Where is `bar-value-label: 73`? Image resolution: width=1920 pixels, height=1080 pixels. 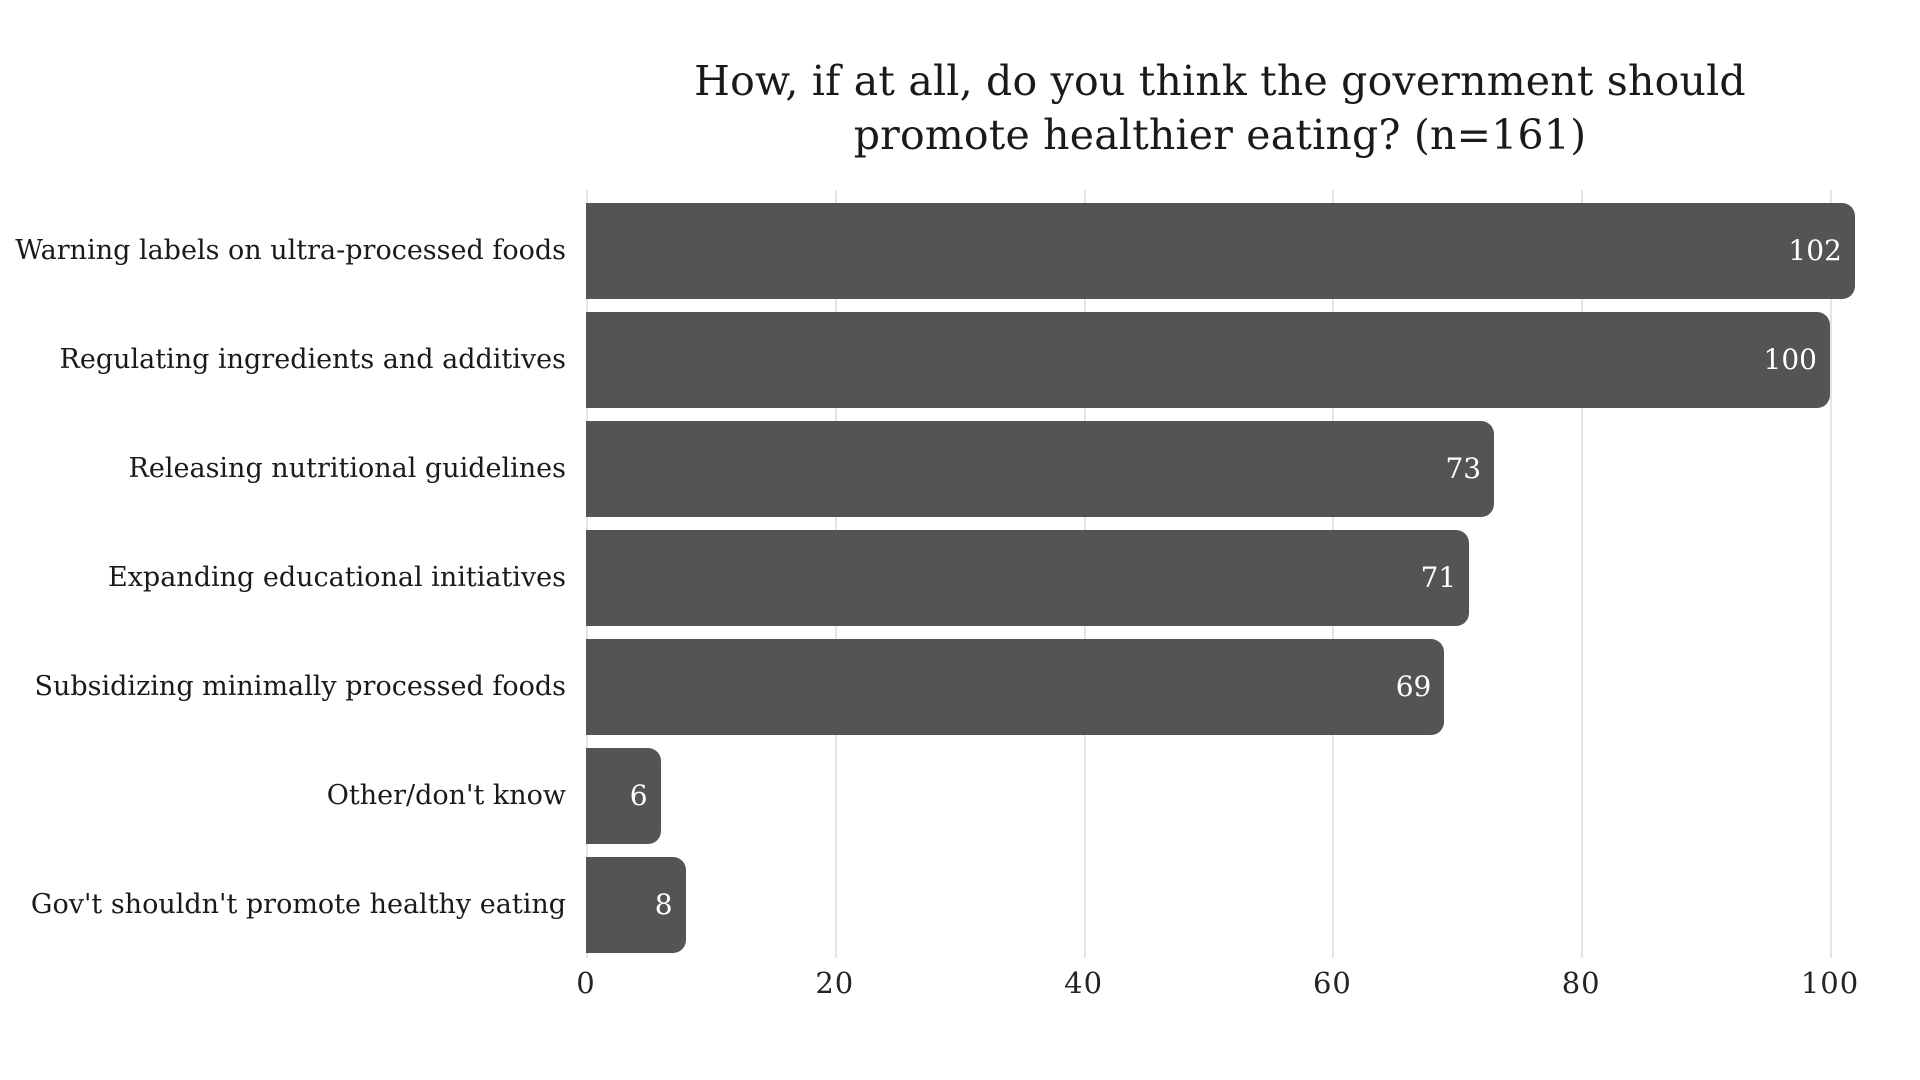 bar-value-label: 73 is located at coordinates (1463, 468).